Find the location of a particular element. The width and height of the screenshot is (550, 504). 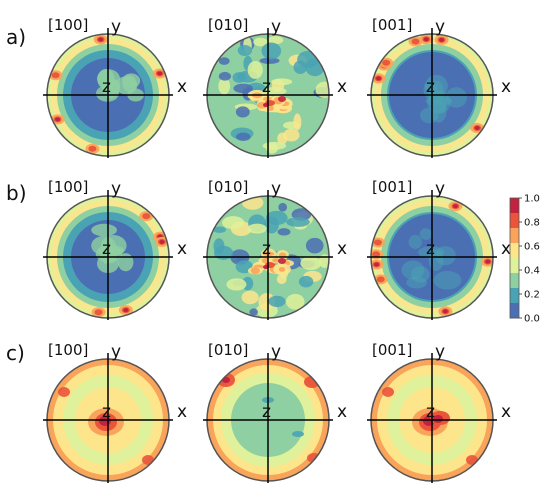

row-label-a: a) is located at coordinates (16, 37).